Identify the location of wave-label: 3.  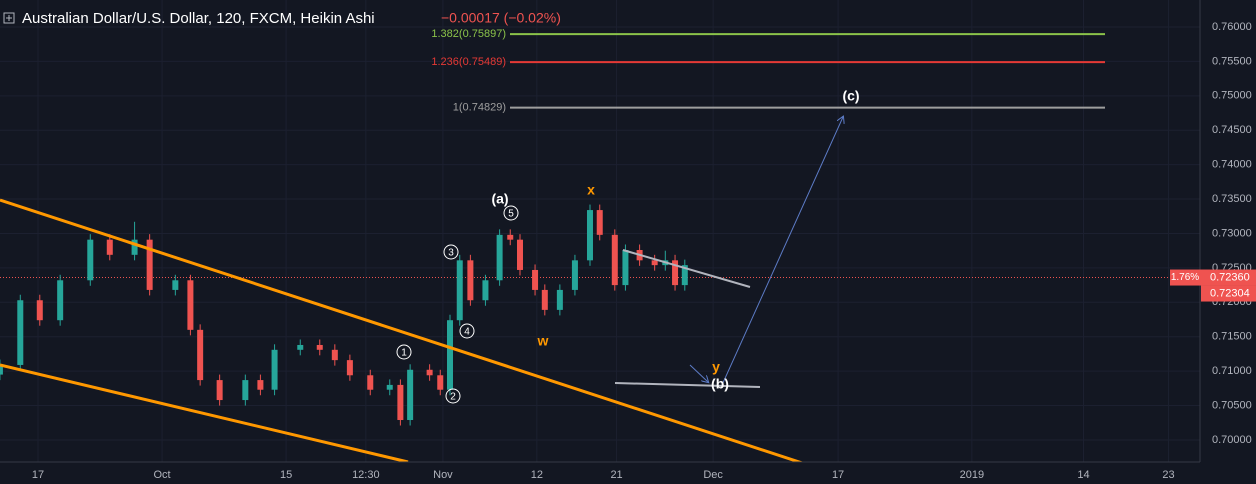
(451, 253).